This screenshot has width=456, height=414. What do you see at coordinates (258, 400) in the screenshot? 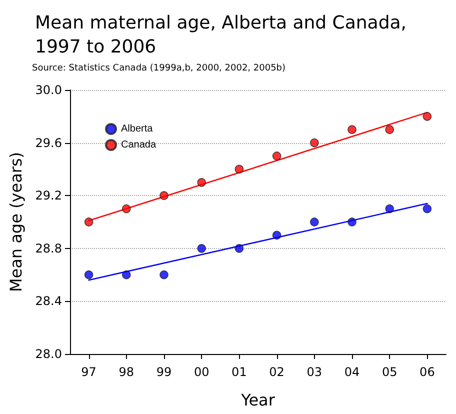
I see `x-axis-title: Year` at bounding box center [258, 400].